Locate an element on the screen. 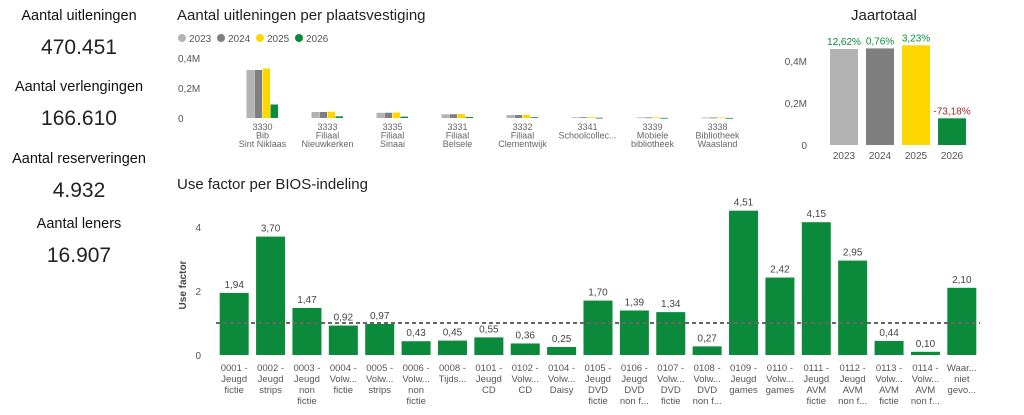  data-label: 4,51 is located at coordinates (744, 203).